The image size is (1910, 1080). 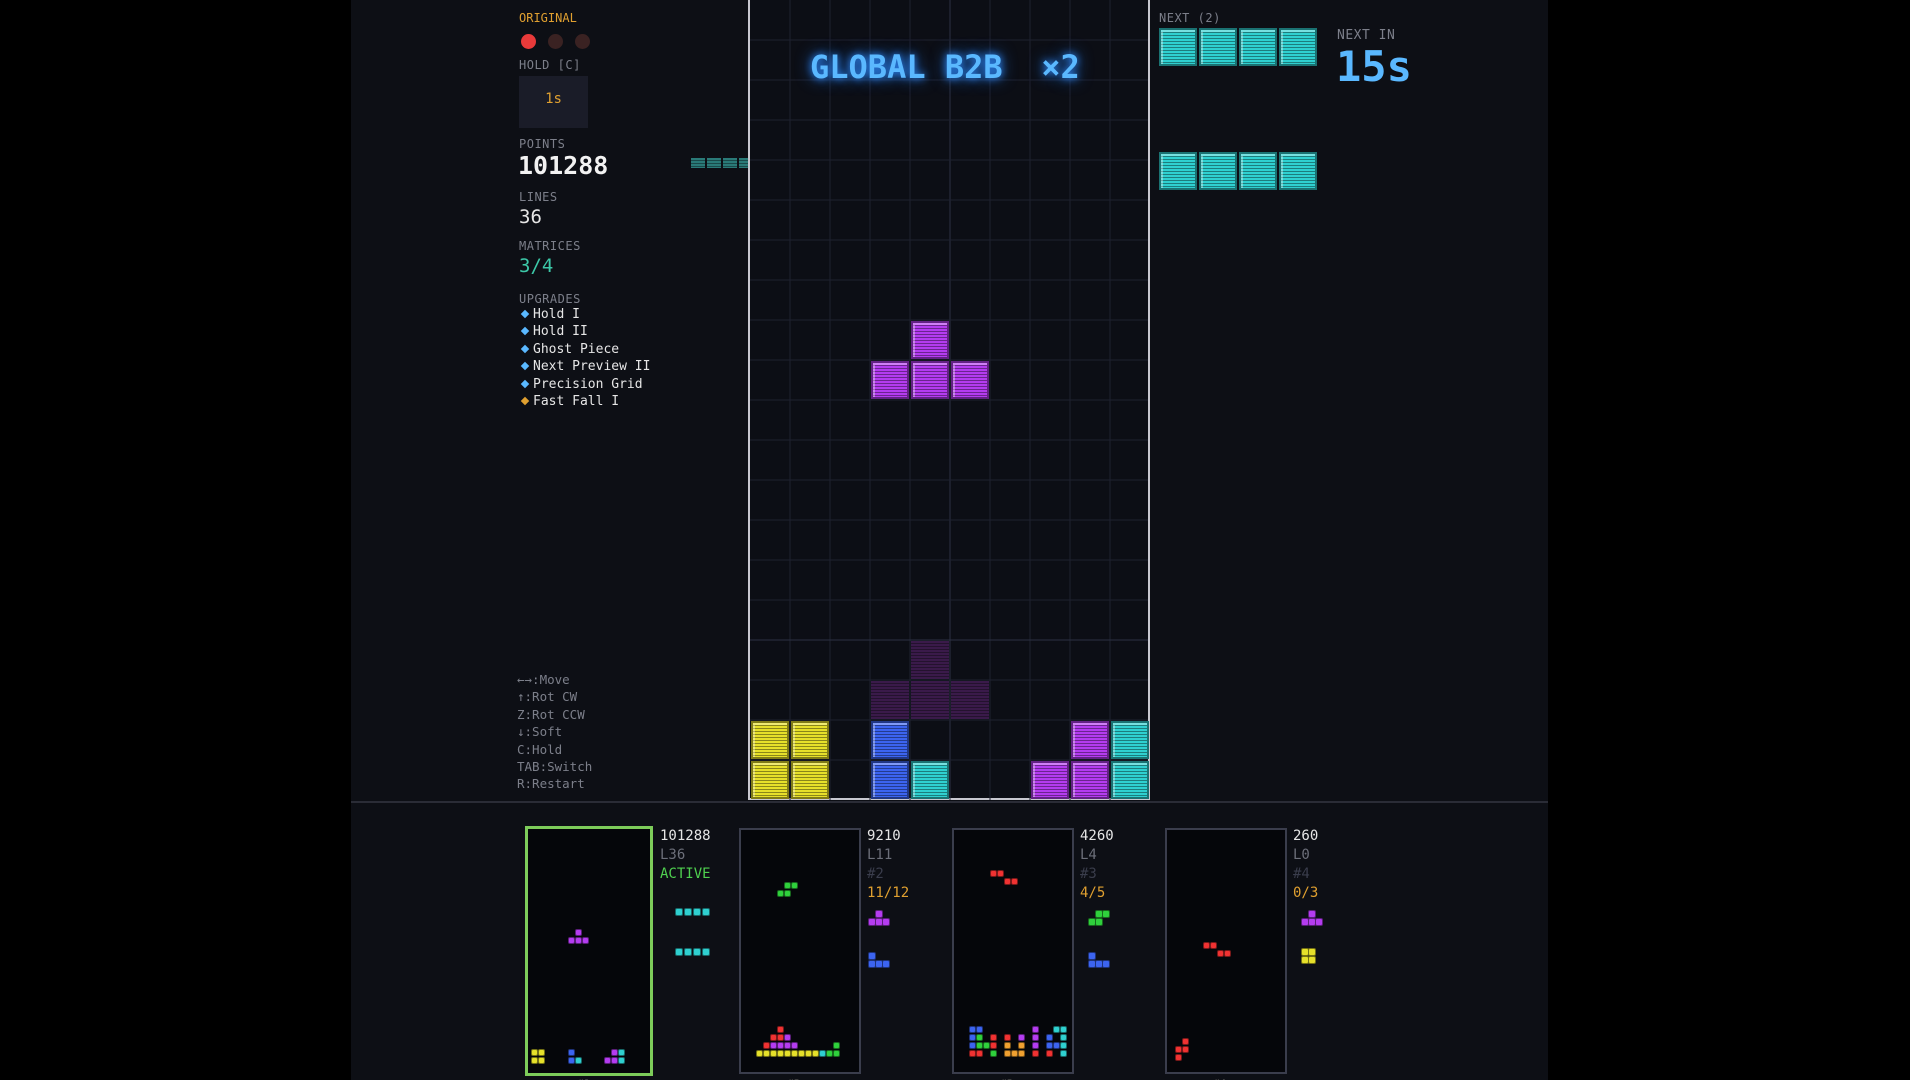 What do you see at coordinates (547, 697) in the screenshot?
I see `control-hint: ↑:Rot CW` at bounding box center [547, 697].